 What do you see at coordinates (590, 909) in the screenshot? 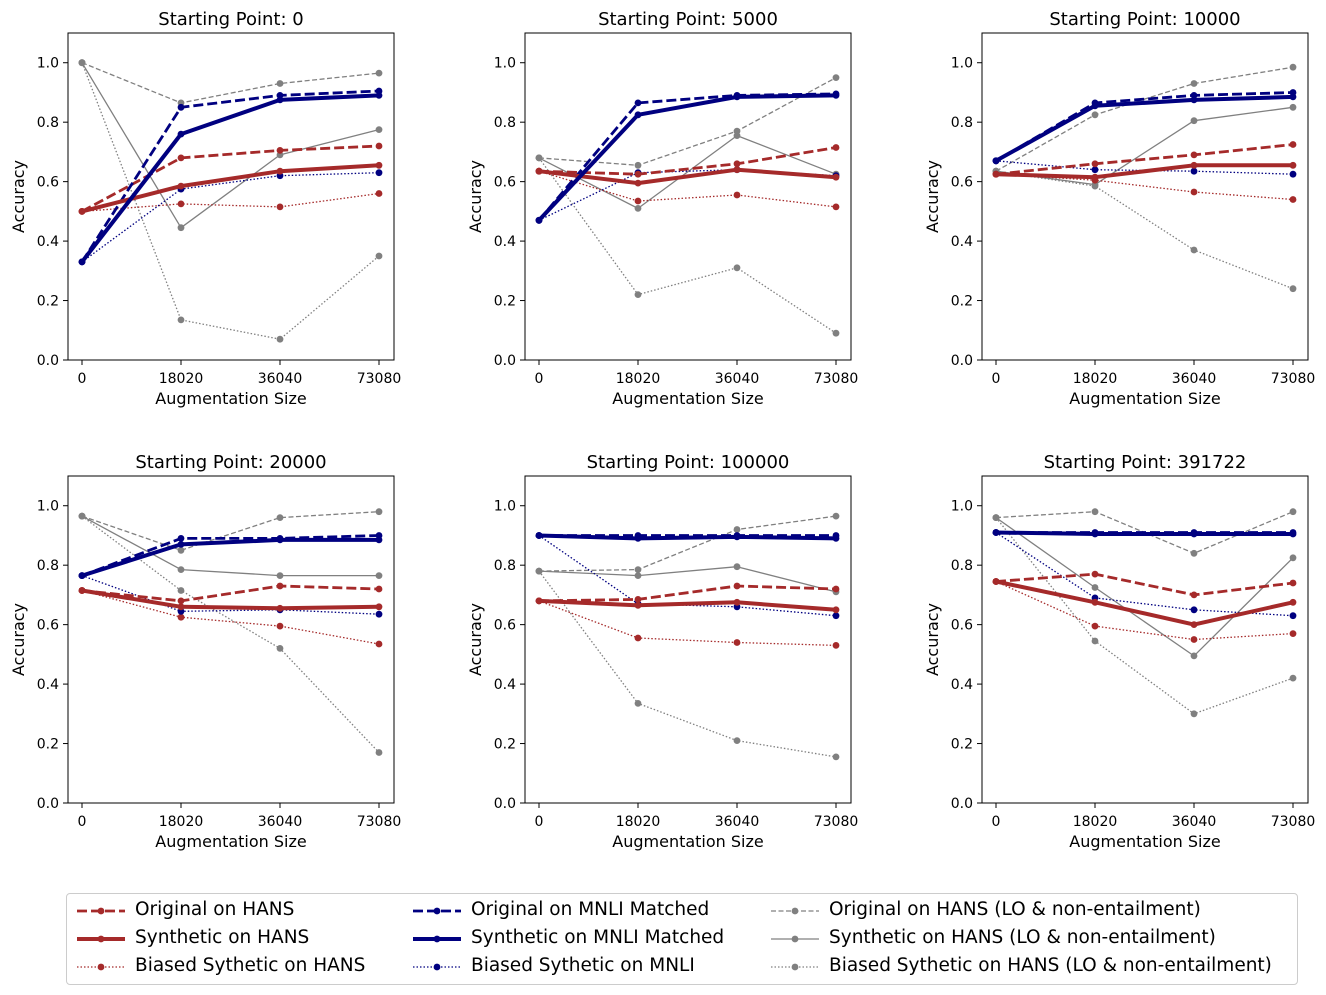
I see `legend-label: Original on MNLI Matched` at bounding box center [590, 909].